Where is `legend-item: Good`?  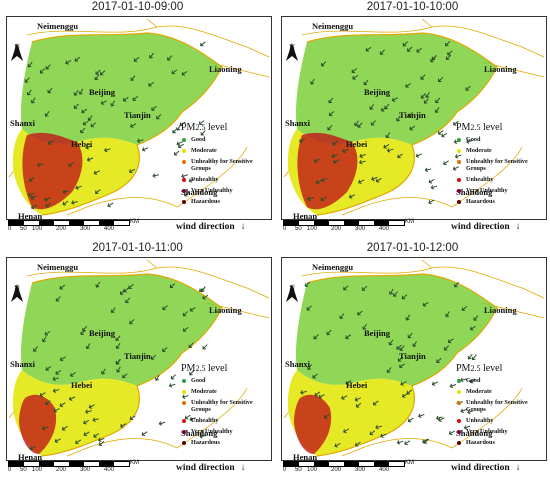 legend-item: Good is located at coordinates (500, 380).